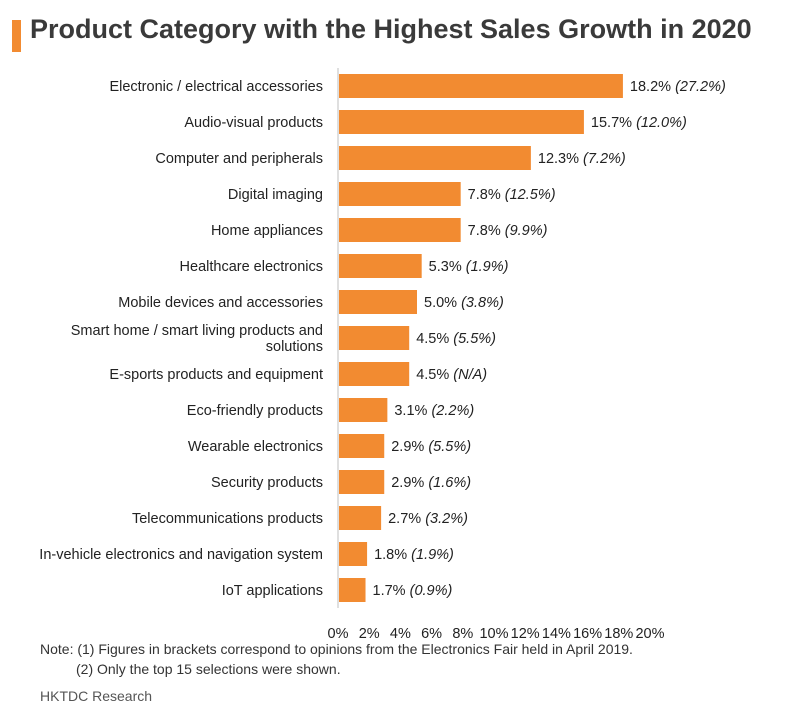 The width and height of the screenshot is (800, 710). What do you see at coordinates (253, 123) in the screenshot?
I see `category-label: Audio-visual products` at bounding box center [253, 123].